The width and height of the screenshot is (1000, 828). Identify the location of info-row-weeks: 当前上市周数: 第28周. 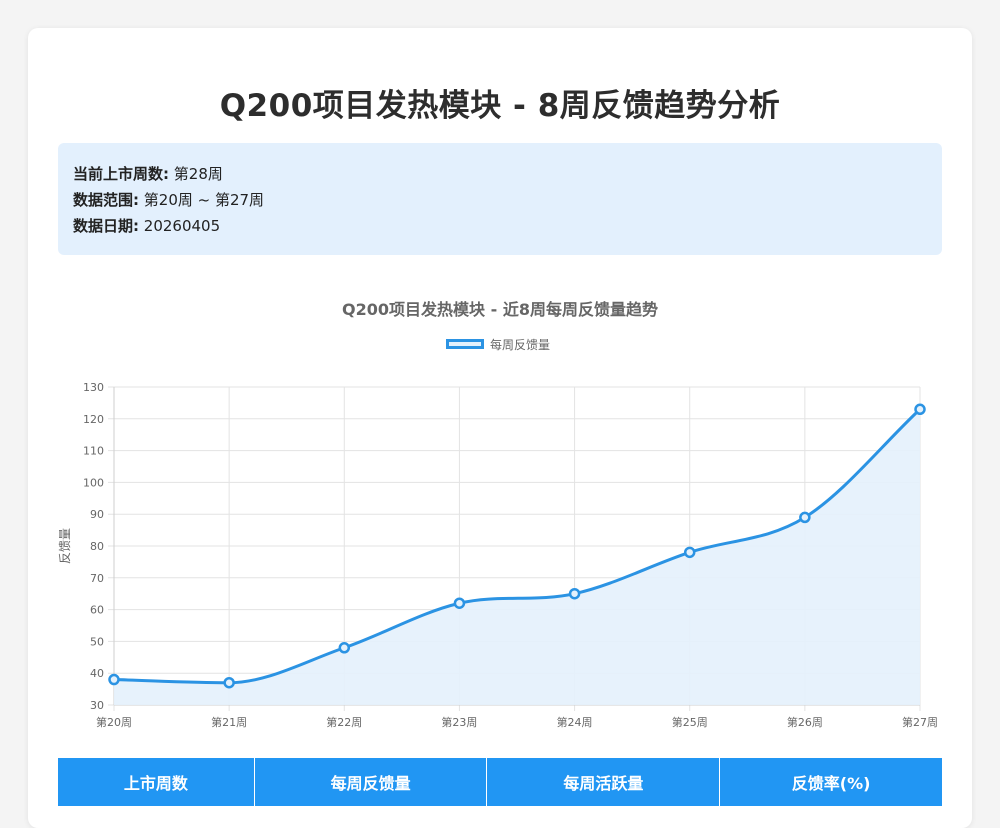
(148, 173).